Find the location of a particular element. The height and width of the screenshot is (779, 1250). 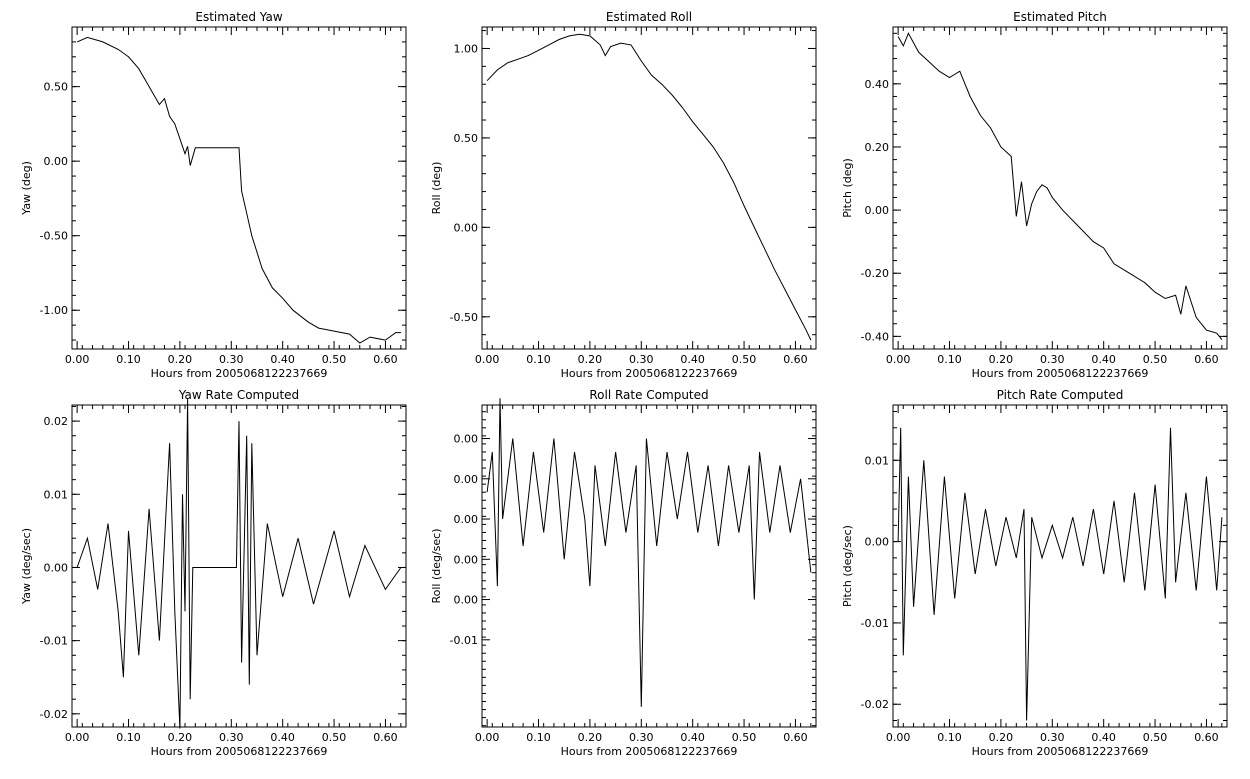

y-tick-label: -0.20 is located at coordinates (875, 273).